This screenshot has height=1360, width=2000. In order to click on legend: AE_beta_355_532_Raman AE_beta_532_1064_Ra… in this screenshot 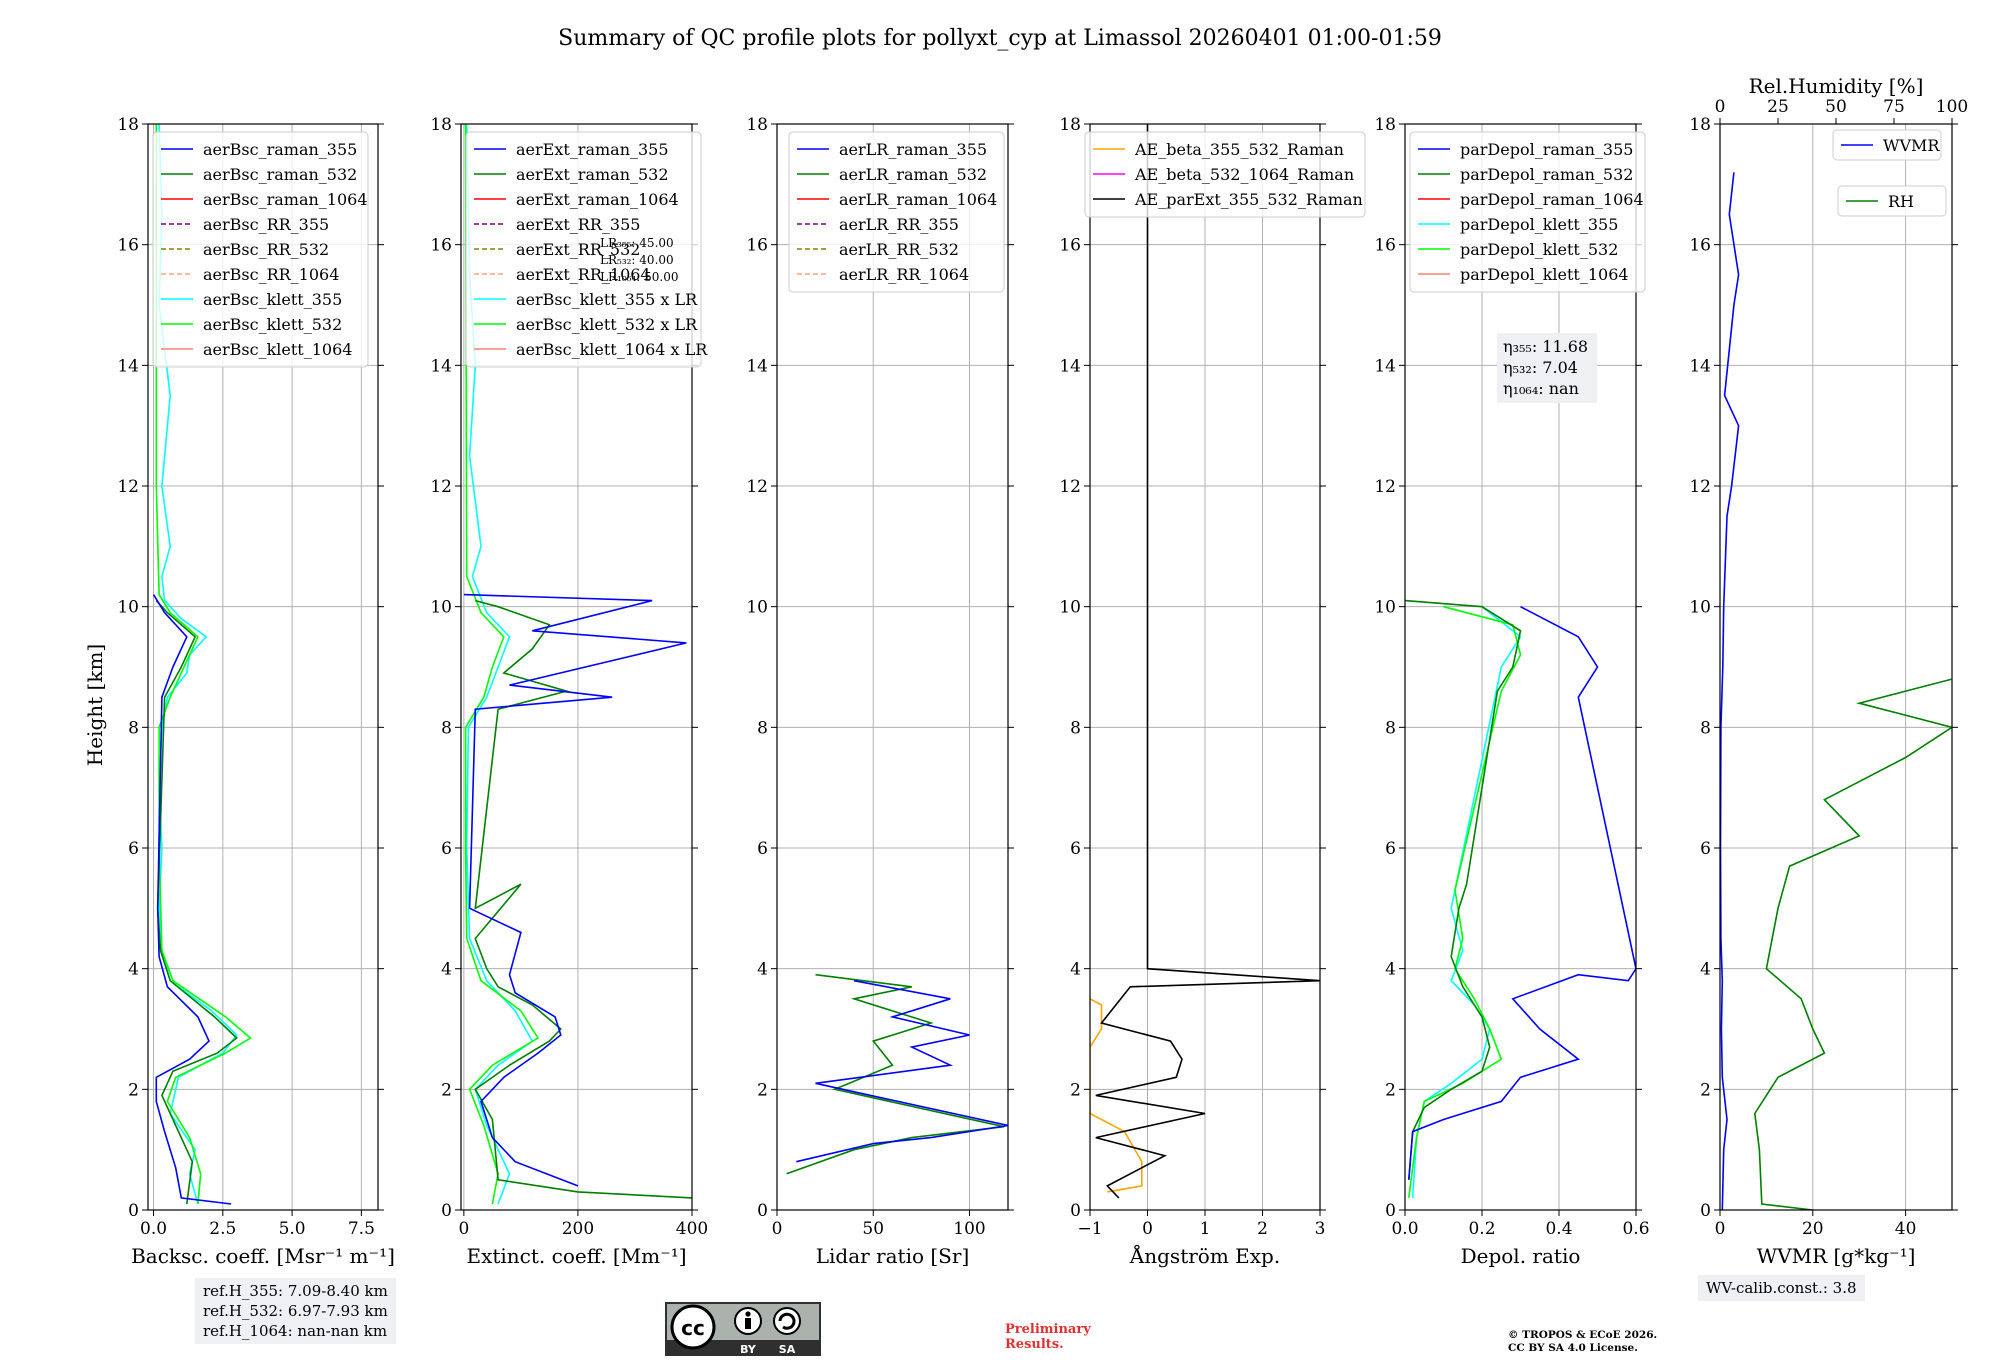, I will do `click(1225, 174)`.